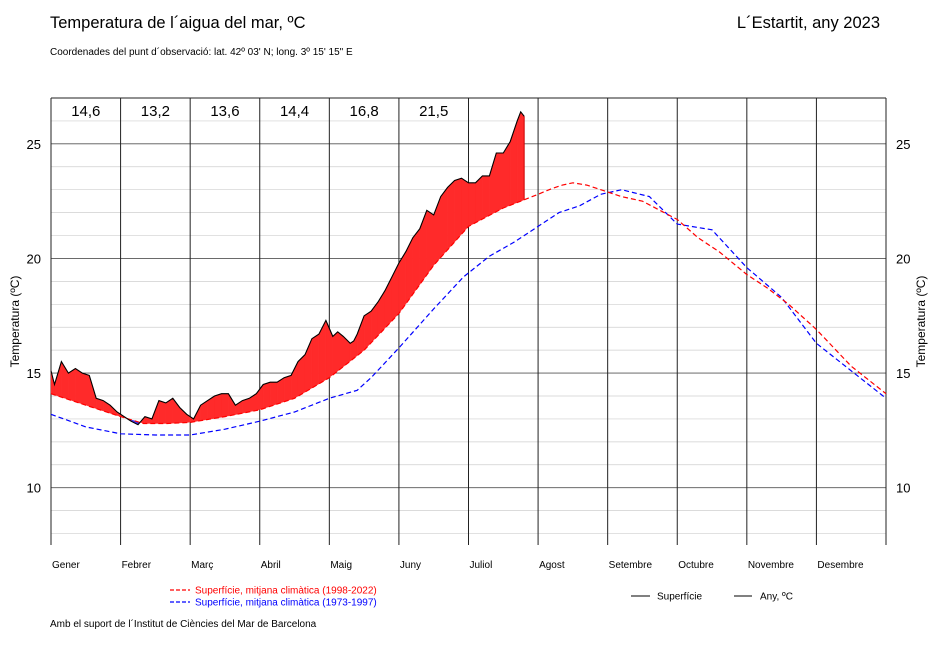 This screenshot has width=938, height=646. Describe the element at coordinates (771, 565) in the screenshot. I see `month-label: Novembre` at that location.